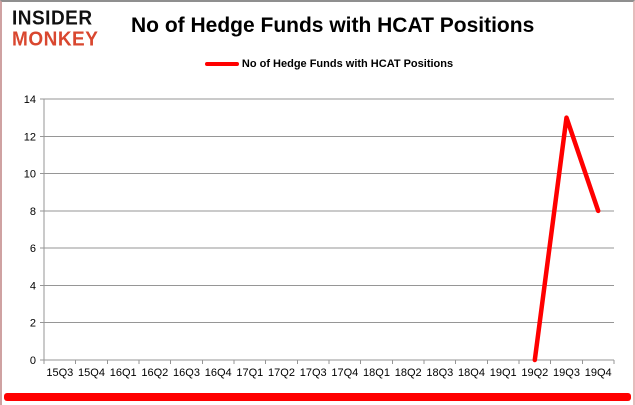 This screenshot has width=635, height=405. What do you see at coordinates (281, 373) in the screenshot?
I see `x-tick-label: 17Q2` at bounding box center [281, 373].